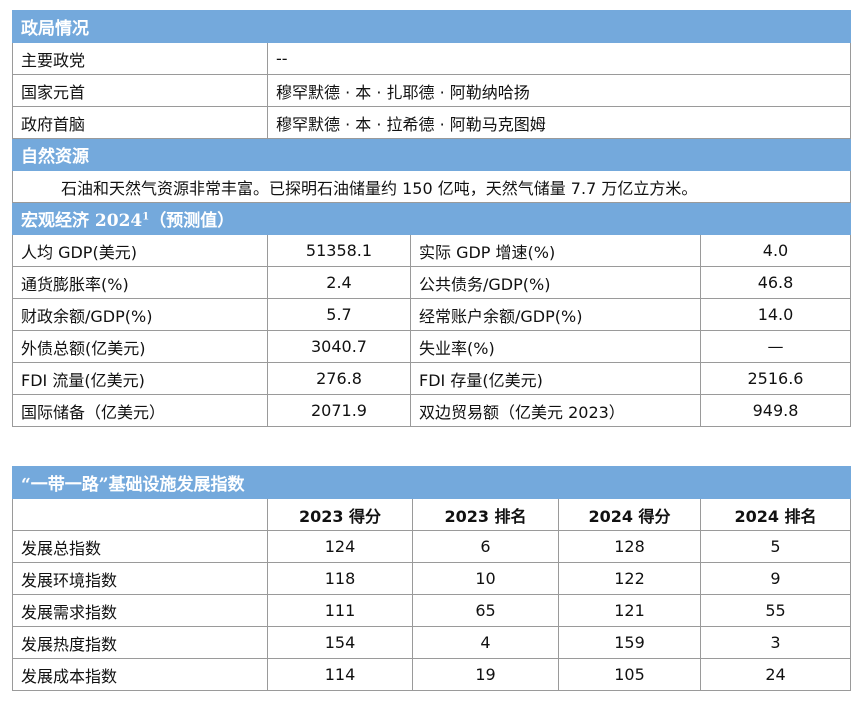 The height and width of the screenshot is (704, 854). Describe the element at coordinates (775, 250) in the screenshot. I see `value: 4.0` at that location.